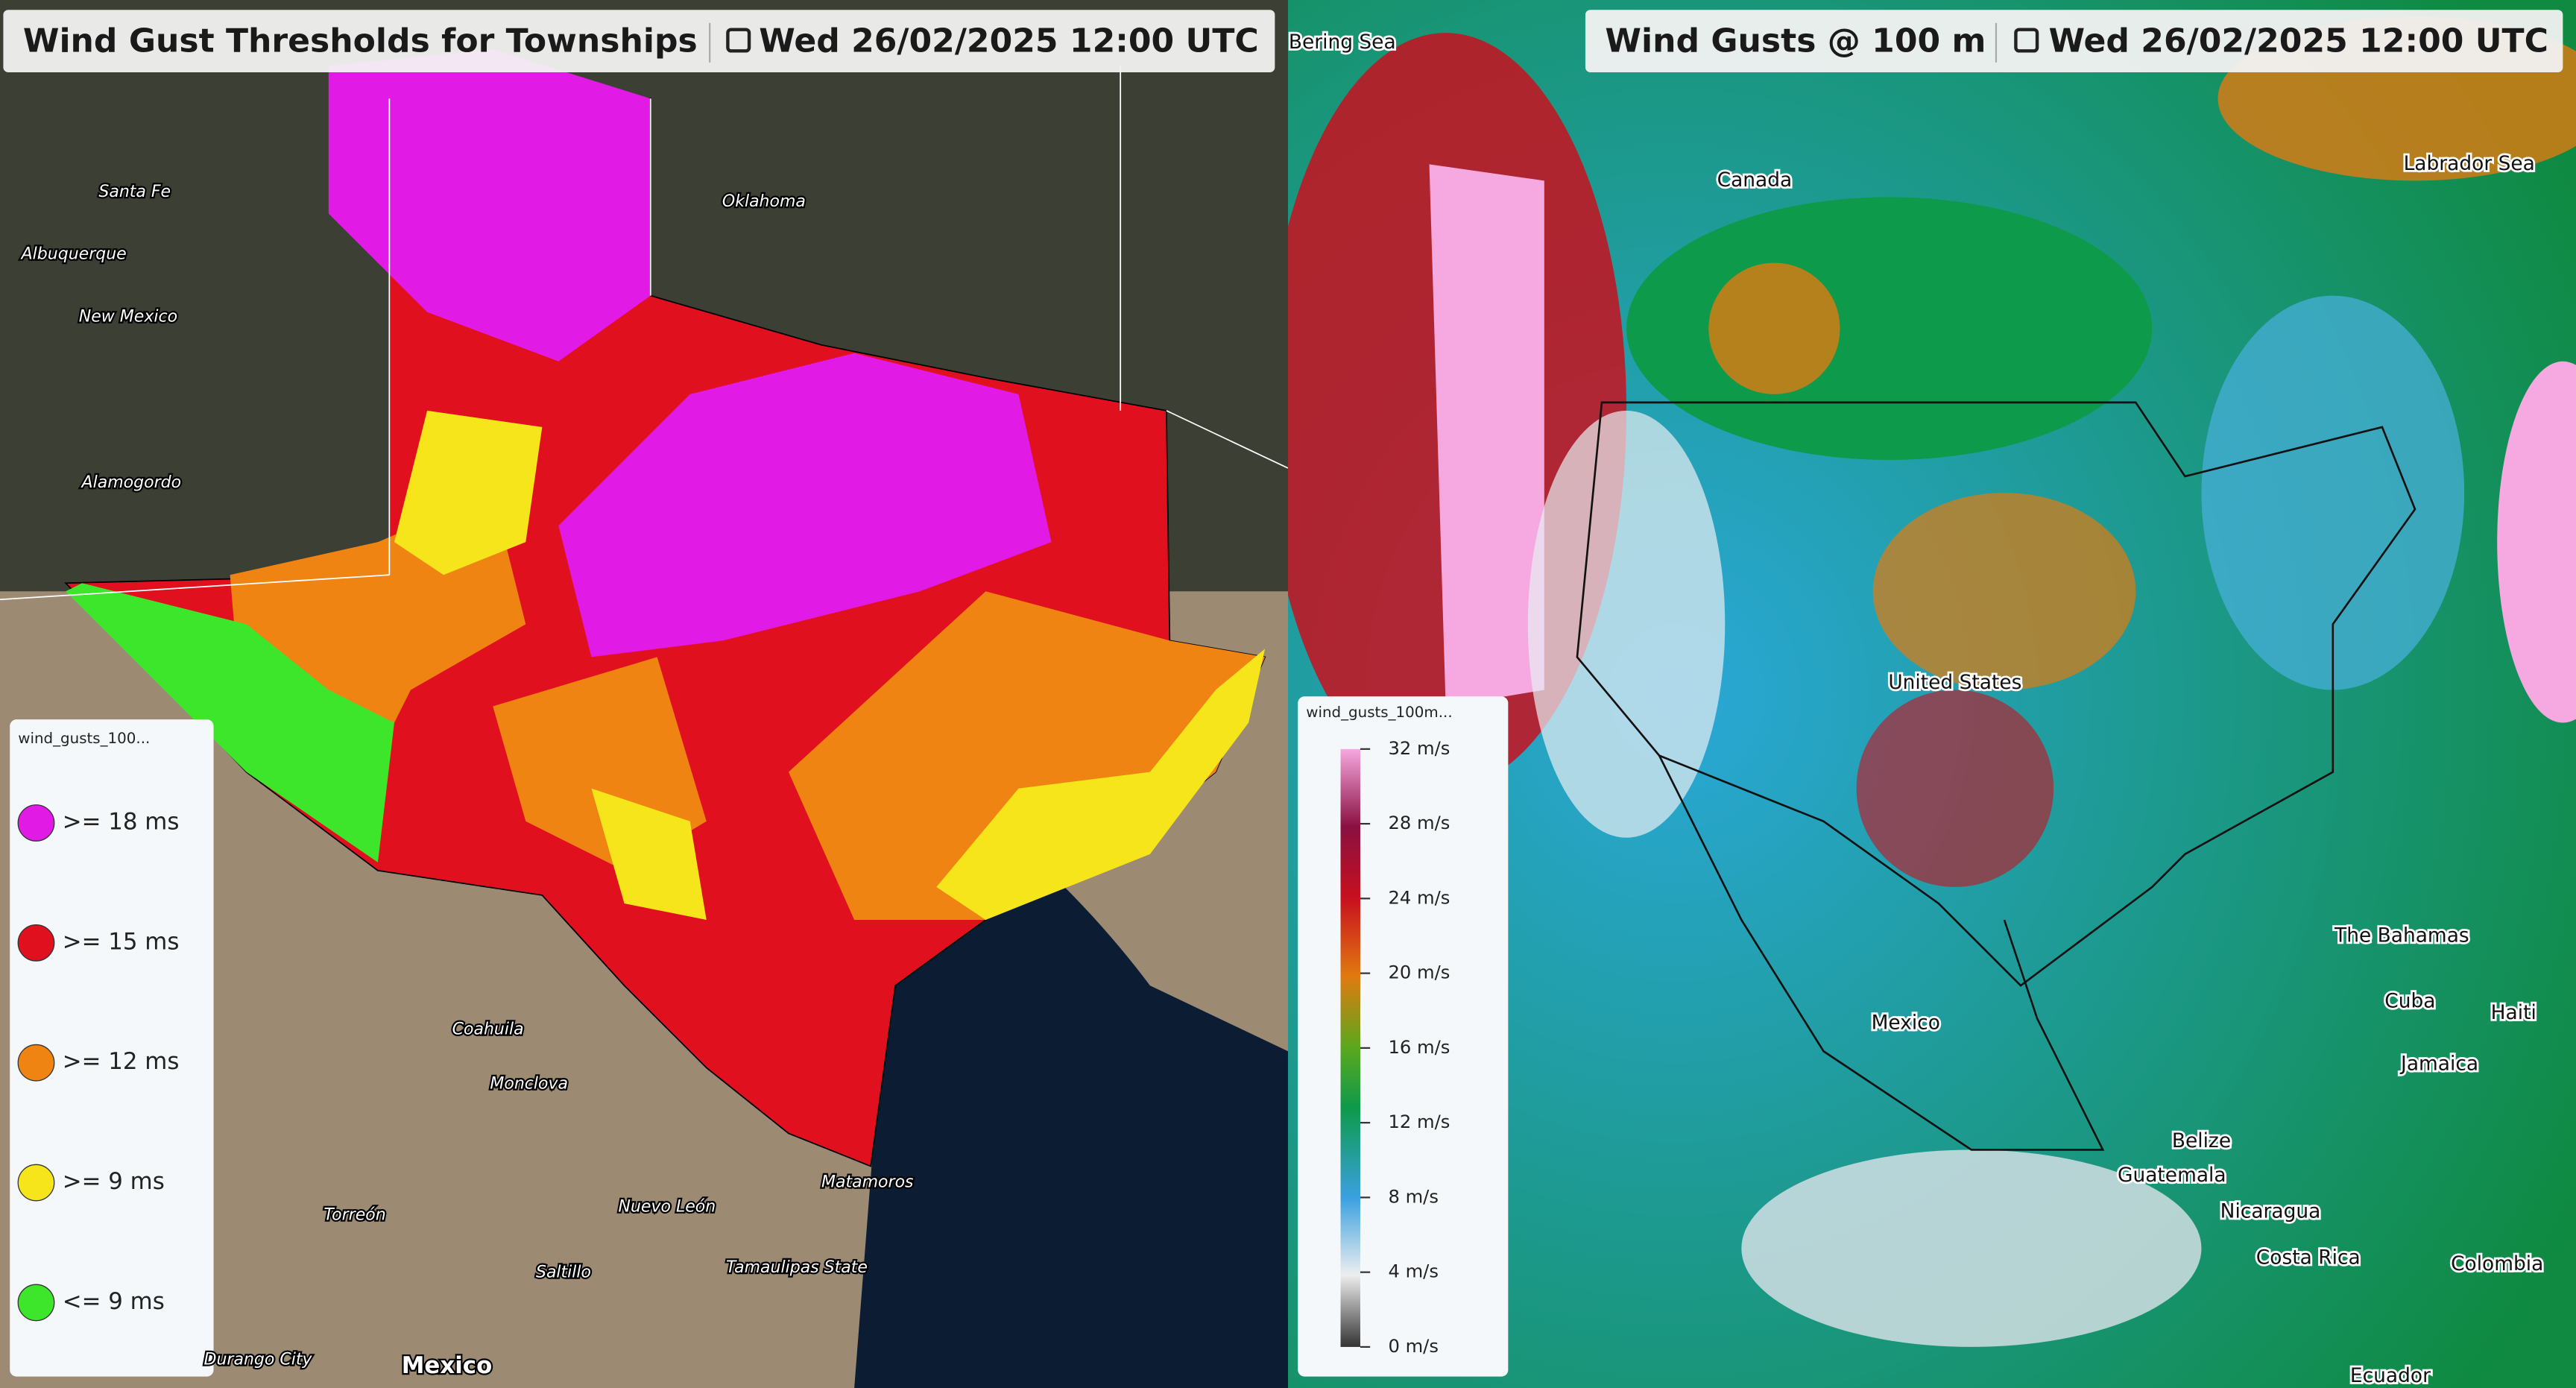 The width and height of the screenshot is (2576, 1388). I want to click on map-label: Coahuila, so click(488, 1030).